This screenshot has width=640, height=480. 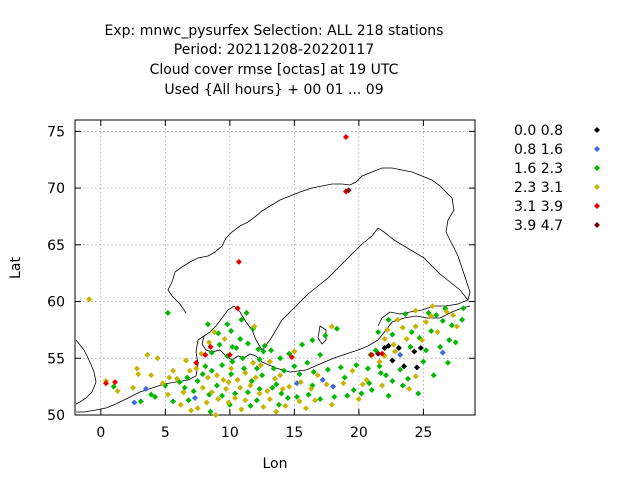 What do you see at coordinates (310, 240) in the screenshot?
I see `coastline-norway` at bounding box center [310, 240].